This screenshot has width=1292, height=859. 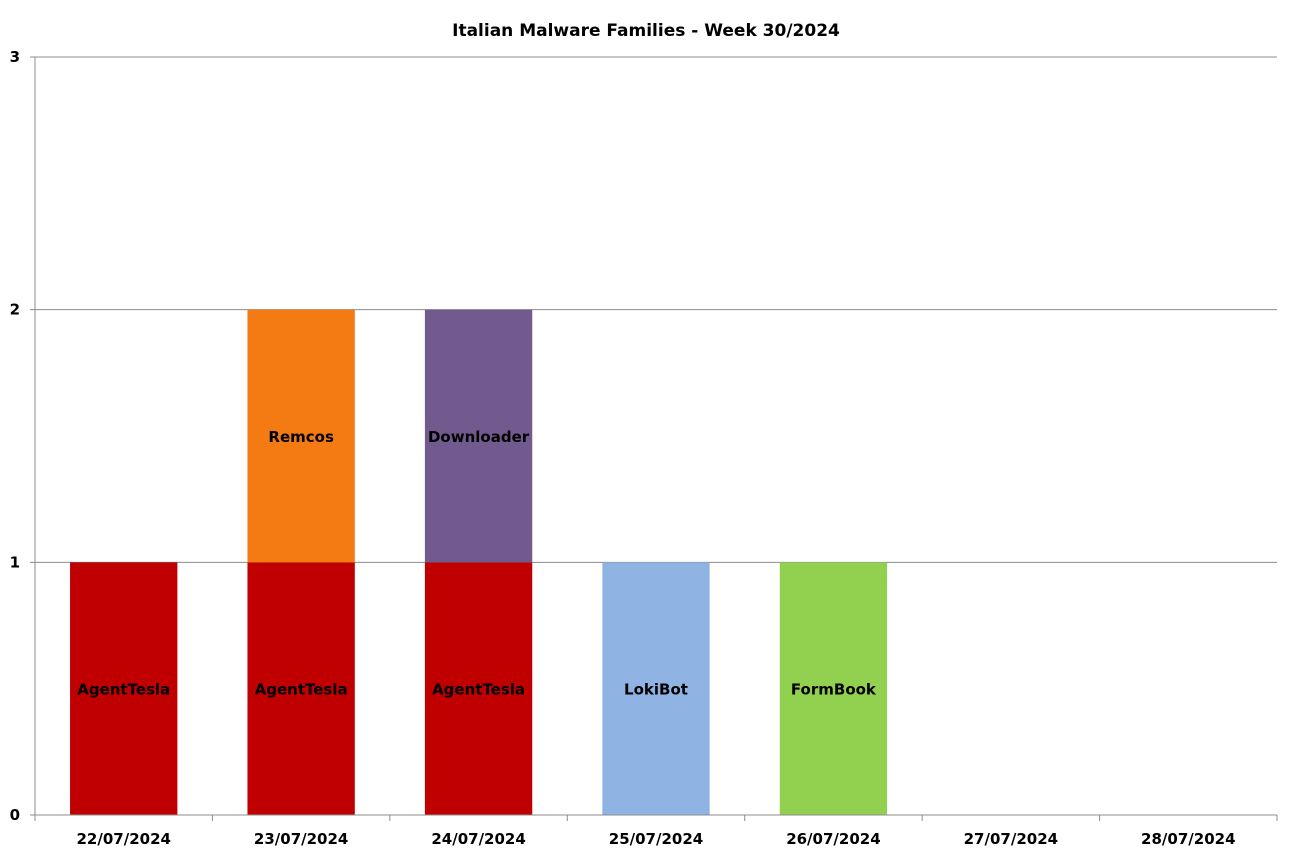 I want to click on bar-segment-label: Remcos, so click(x=301, y=437).